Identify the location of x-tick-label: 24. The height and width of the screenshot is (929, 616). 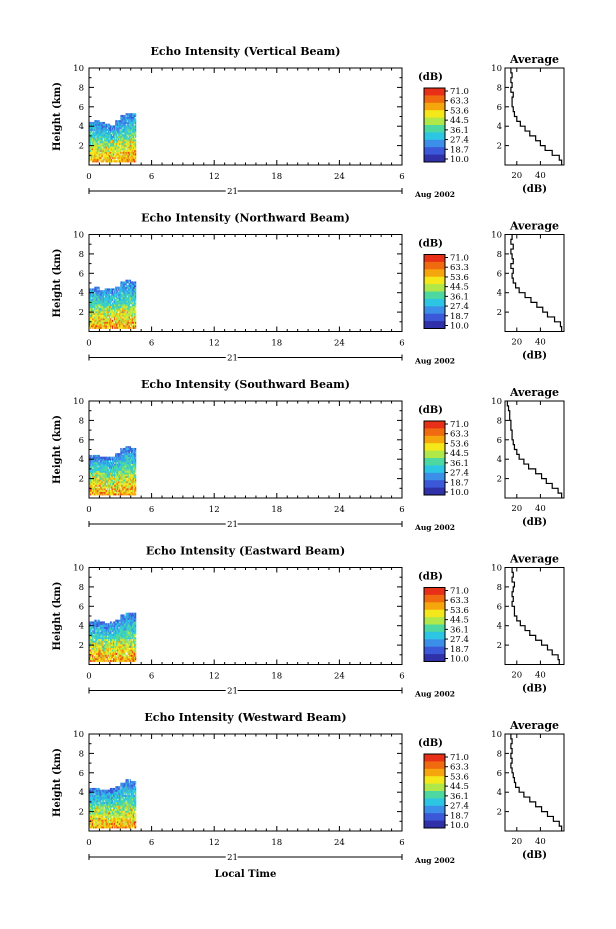
(339, 510).